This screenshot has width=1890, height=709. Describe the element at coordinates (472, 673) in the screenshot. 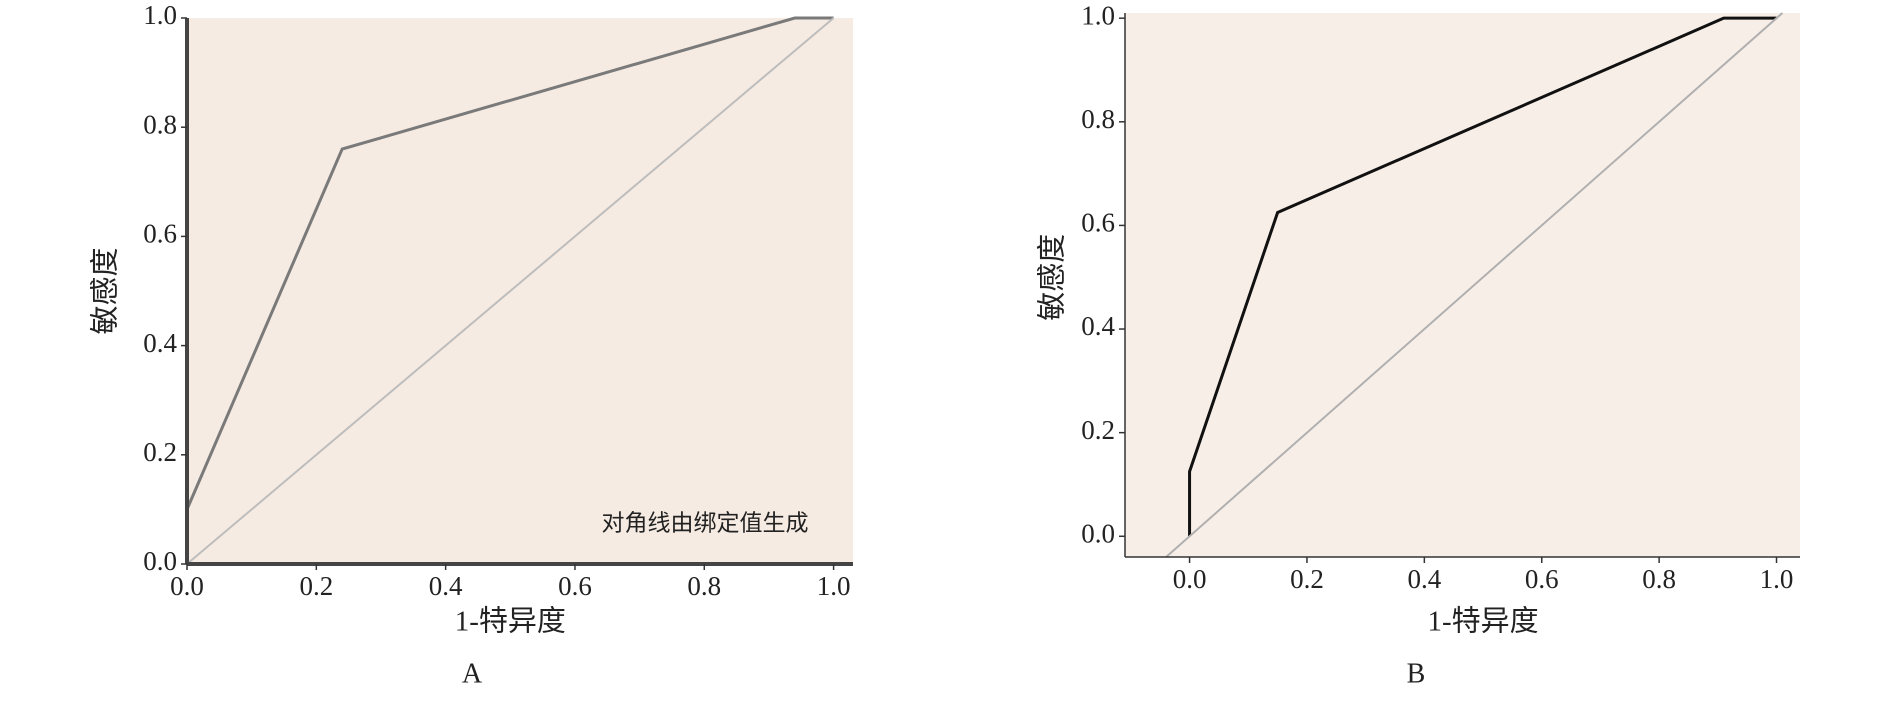

I see `caption: A` at that location.